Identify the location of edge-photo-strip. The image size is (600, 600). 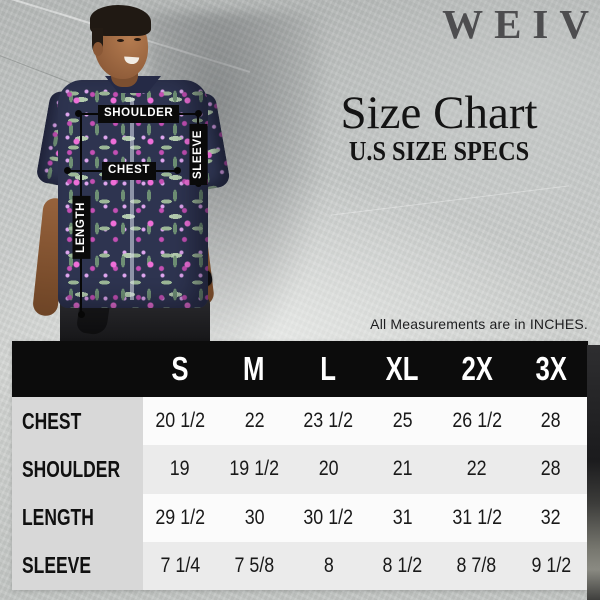
(593, 472).